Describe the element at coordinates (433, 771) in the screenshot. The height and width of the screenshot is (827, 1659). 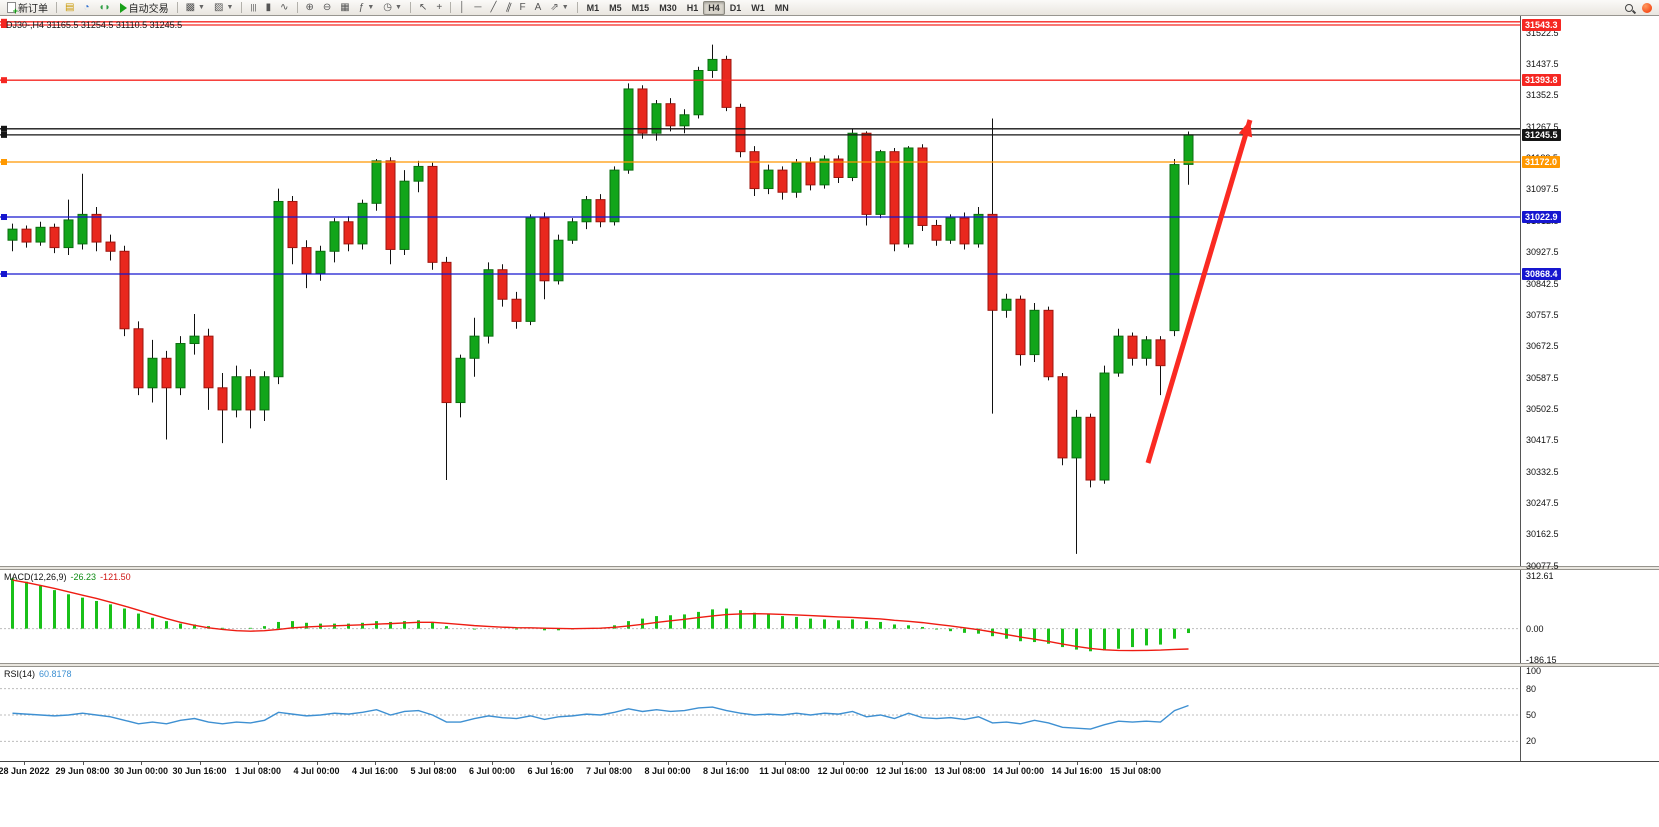
I see `time-label: 5 Jul 08:00` at that location.